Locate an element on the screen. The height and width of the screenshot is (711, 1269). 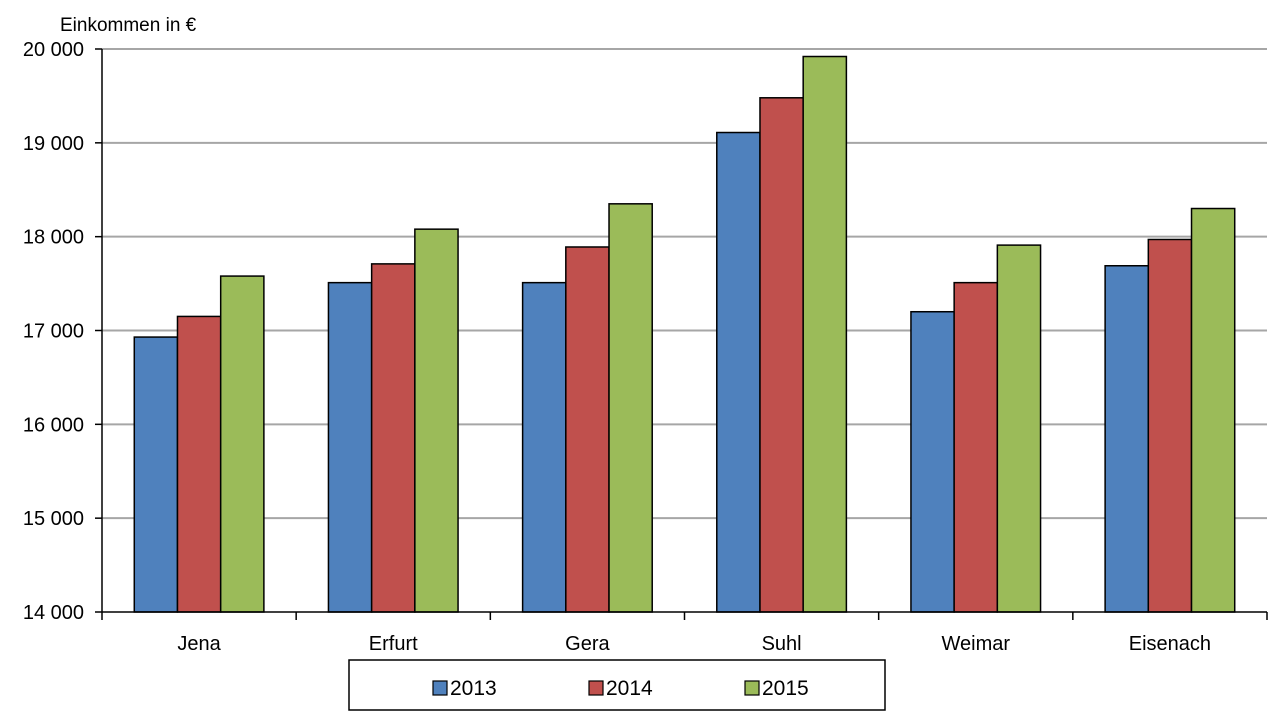
y-tick-label: 20 000 is located at coordinates (53, 50).